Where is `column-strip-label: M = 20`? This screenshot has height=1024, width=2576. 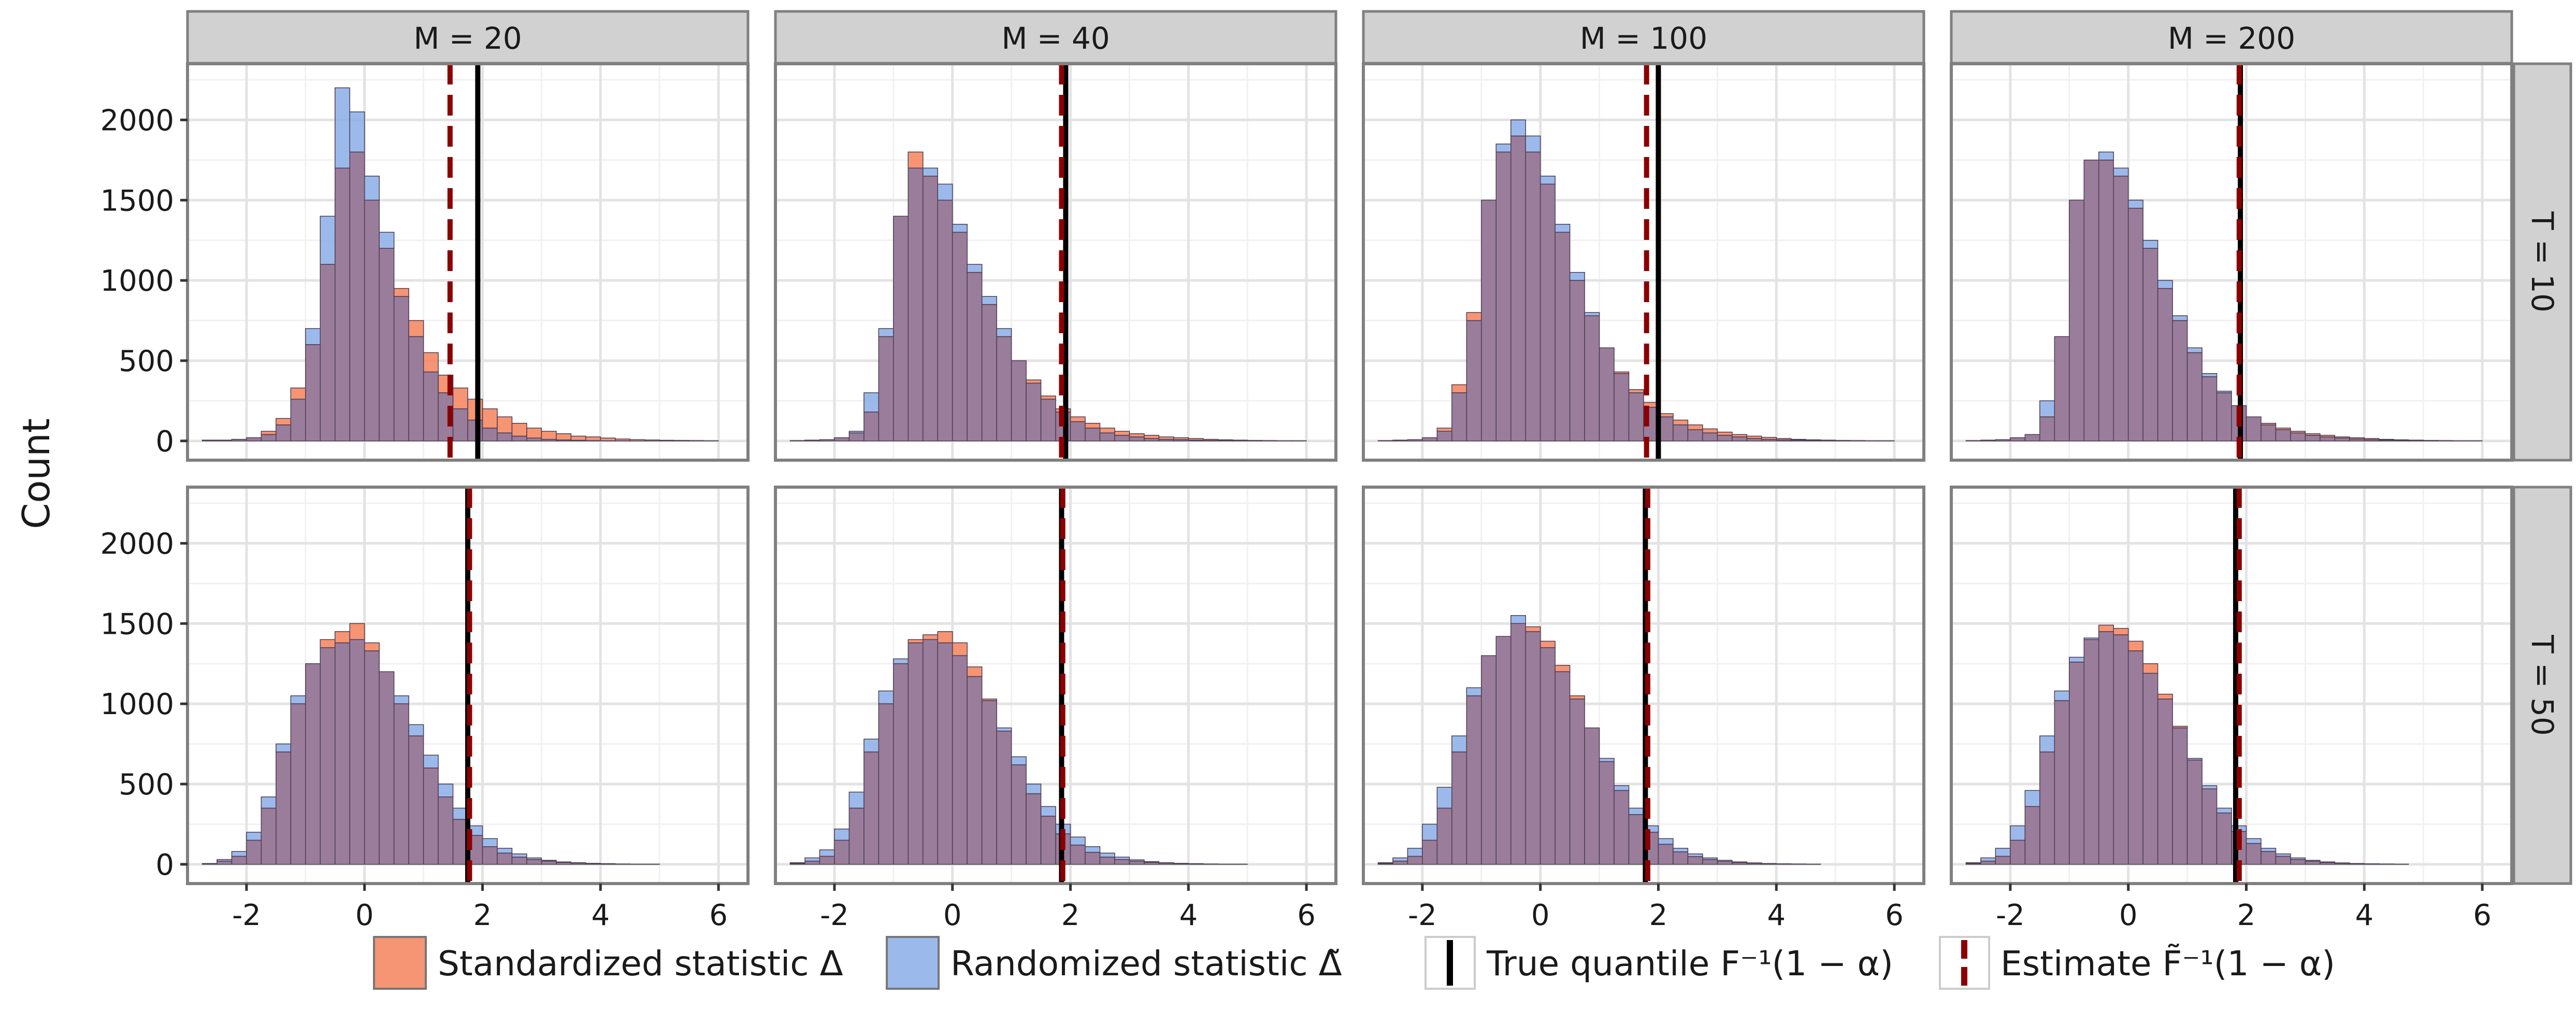
column-strip-label: M = 20 is located at coordinates (467, 38).